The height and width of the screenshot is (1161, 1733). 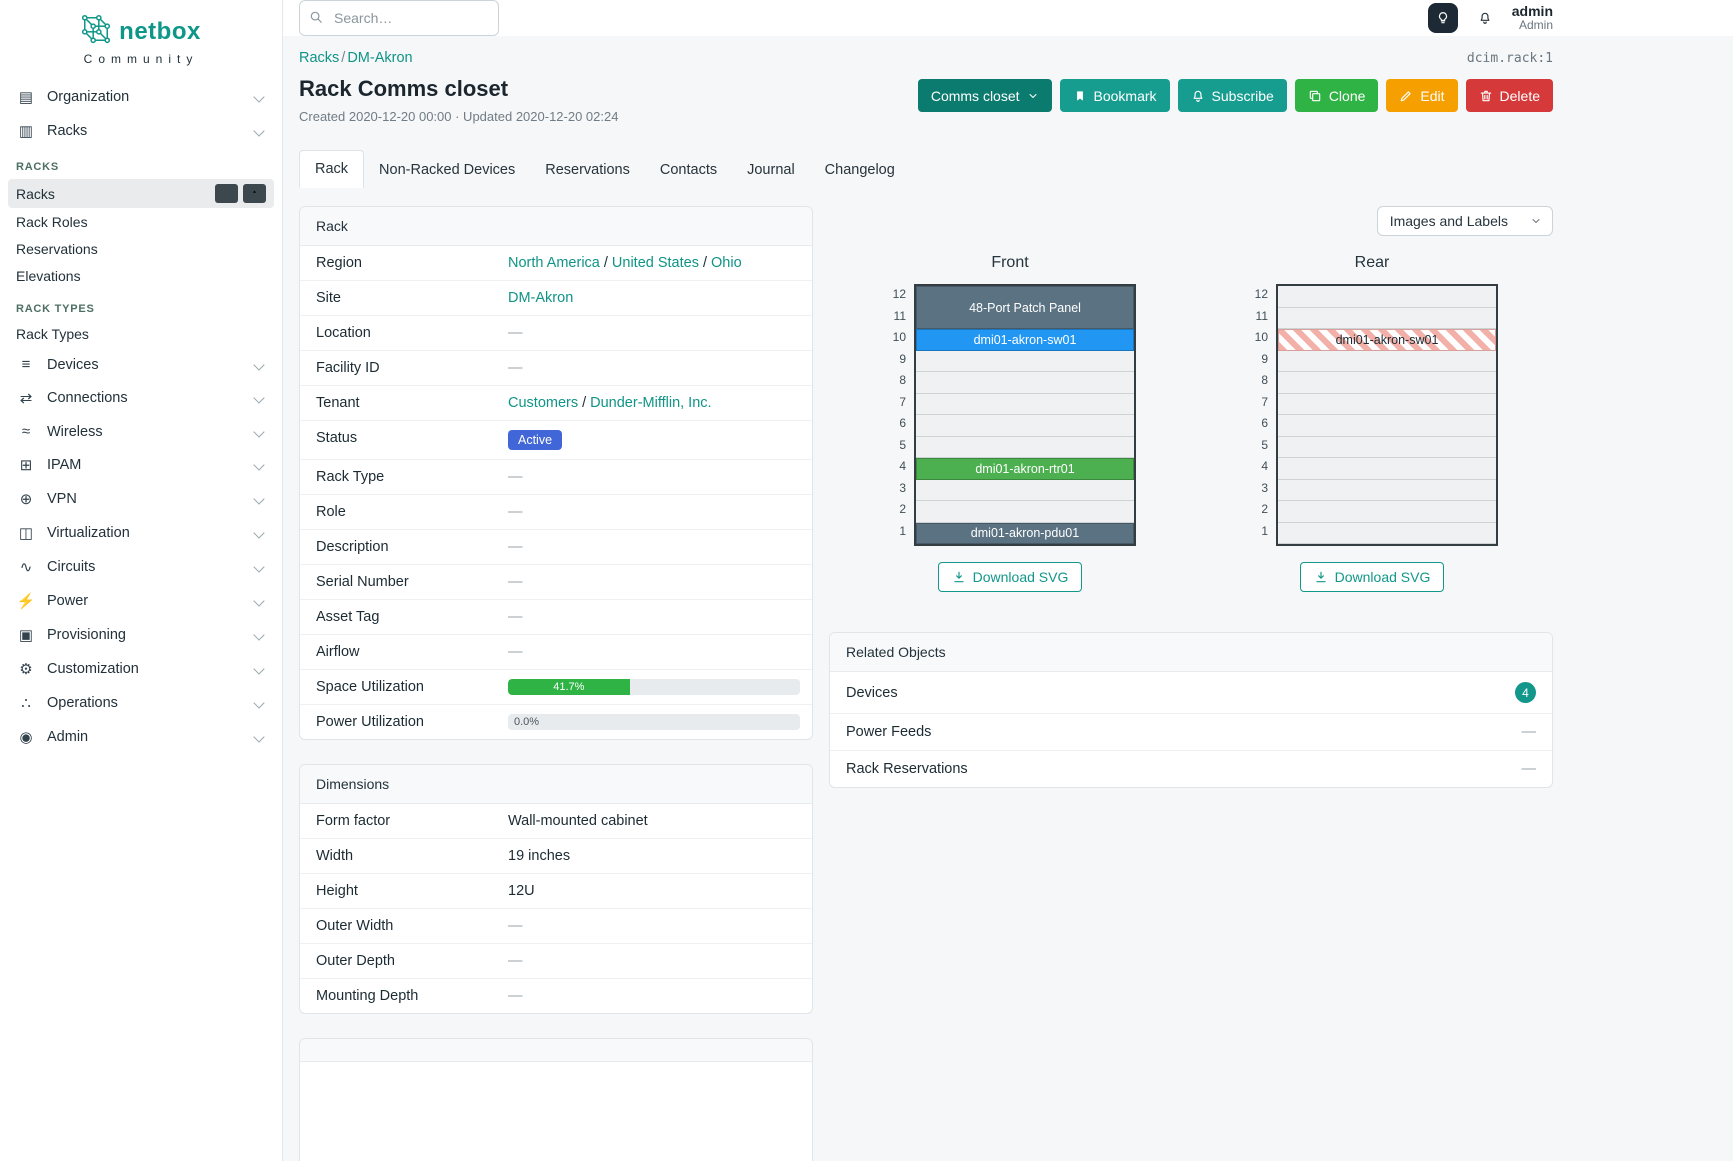 I want to click on sidebar-item-wireless: ≈ Wireless, so click(x=141, y=431).